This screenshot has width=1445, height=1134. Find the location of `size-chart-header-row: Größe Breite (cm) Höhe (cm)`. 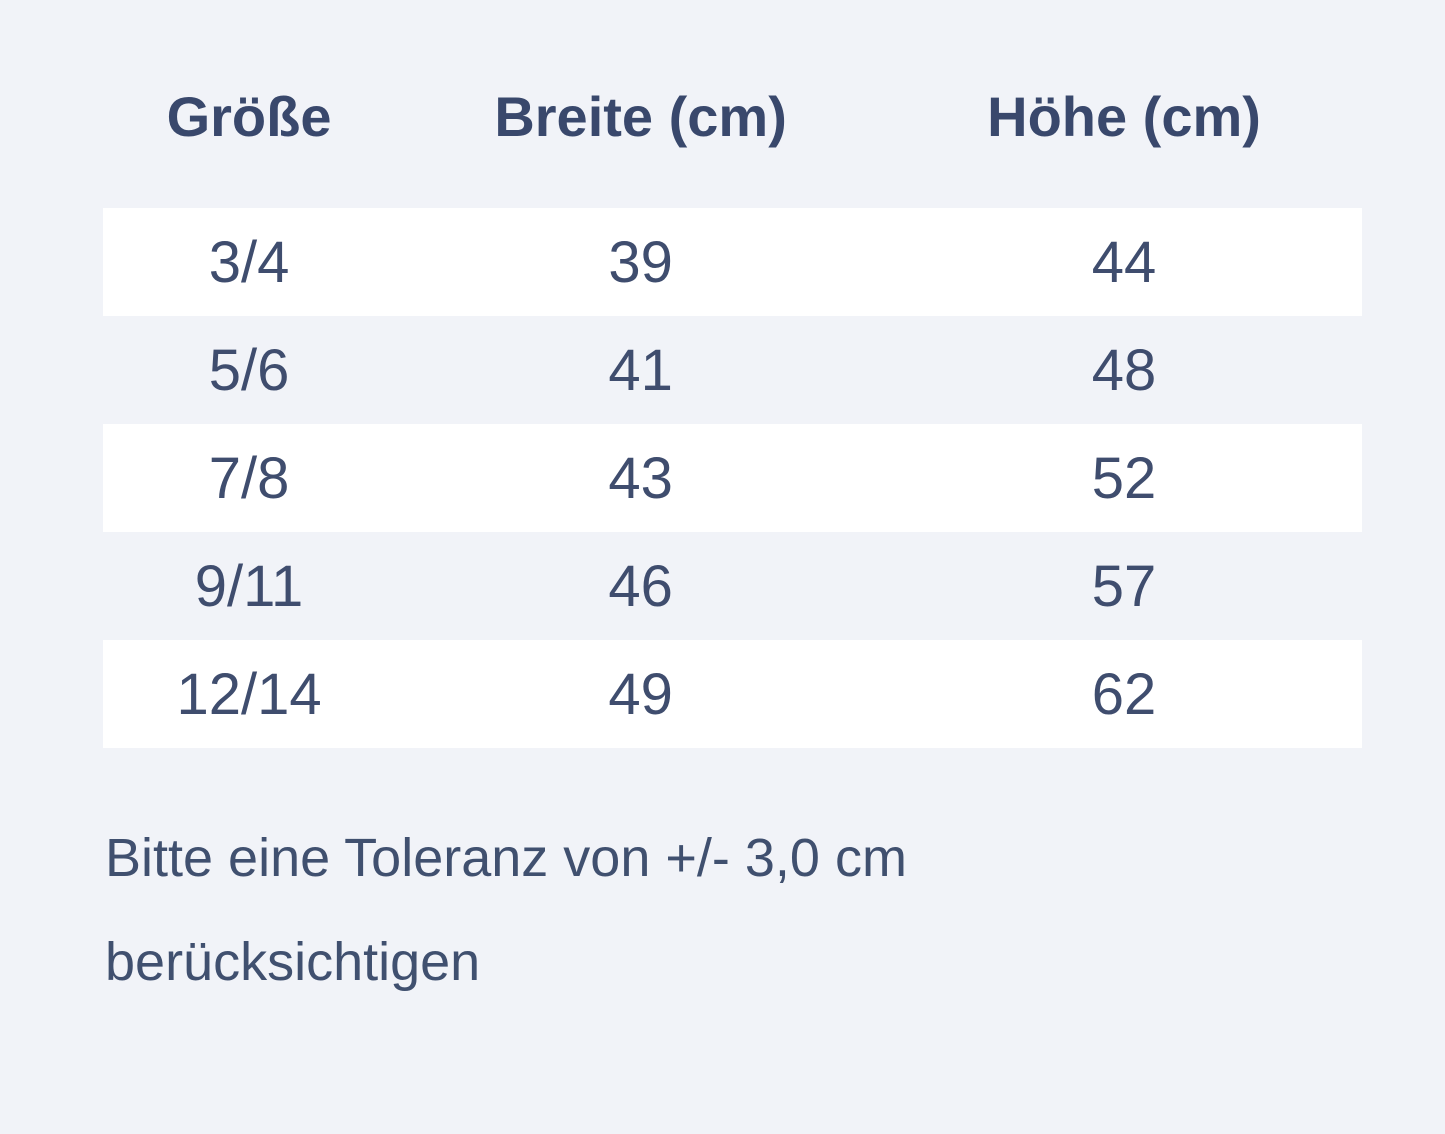

size-chart-header-row: Größe Breite (cm) Höhe (cm) is located at coordinates (732, 116).